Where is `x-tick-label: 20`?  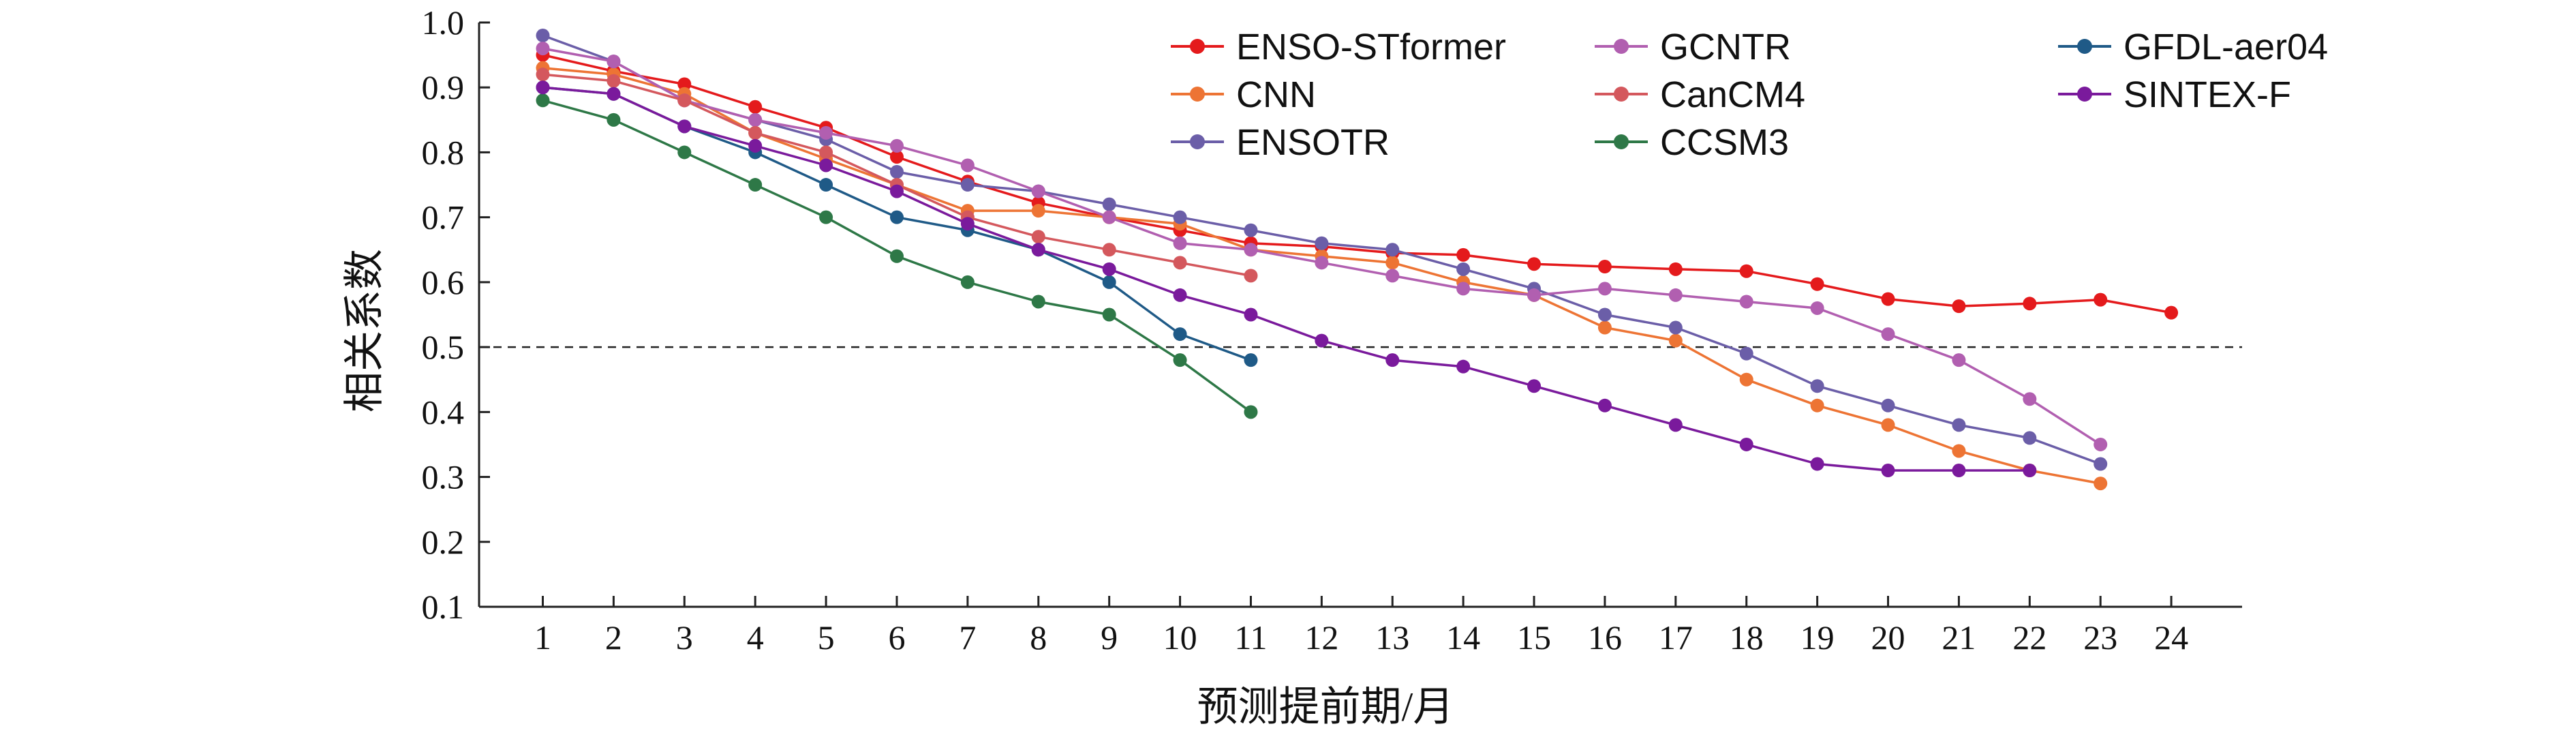
x-tick-label: 20 is located at coordinates (1888, 638).